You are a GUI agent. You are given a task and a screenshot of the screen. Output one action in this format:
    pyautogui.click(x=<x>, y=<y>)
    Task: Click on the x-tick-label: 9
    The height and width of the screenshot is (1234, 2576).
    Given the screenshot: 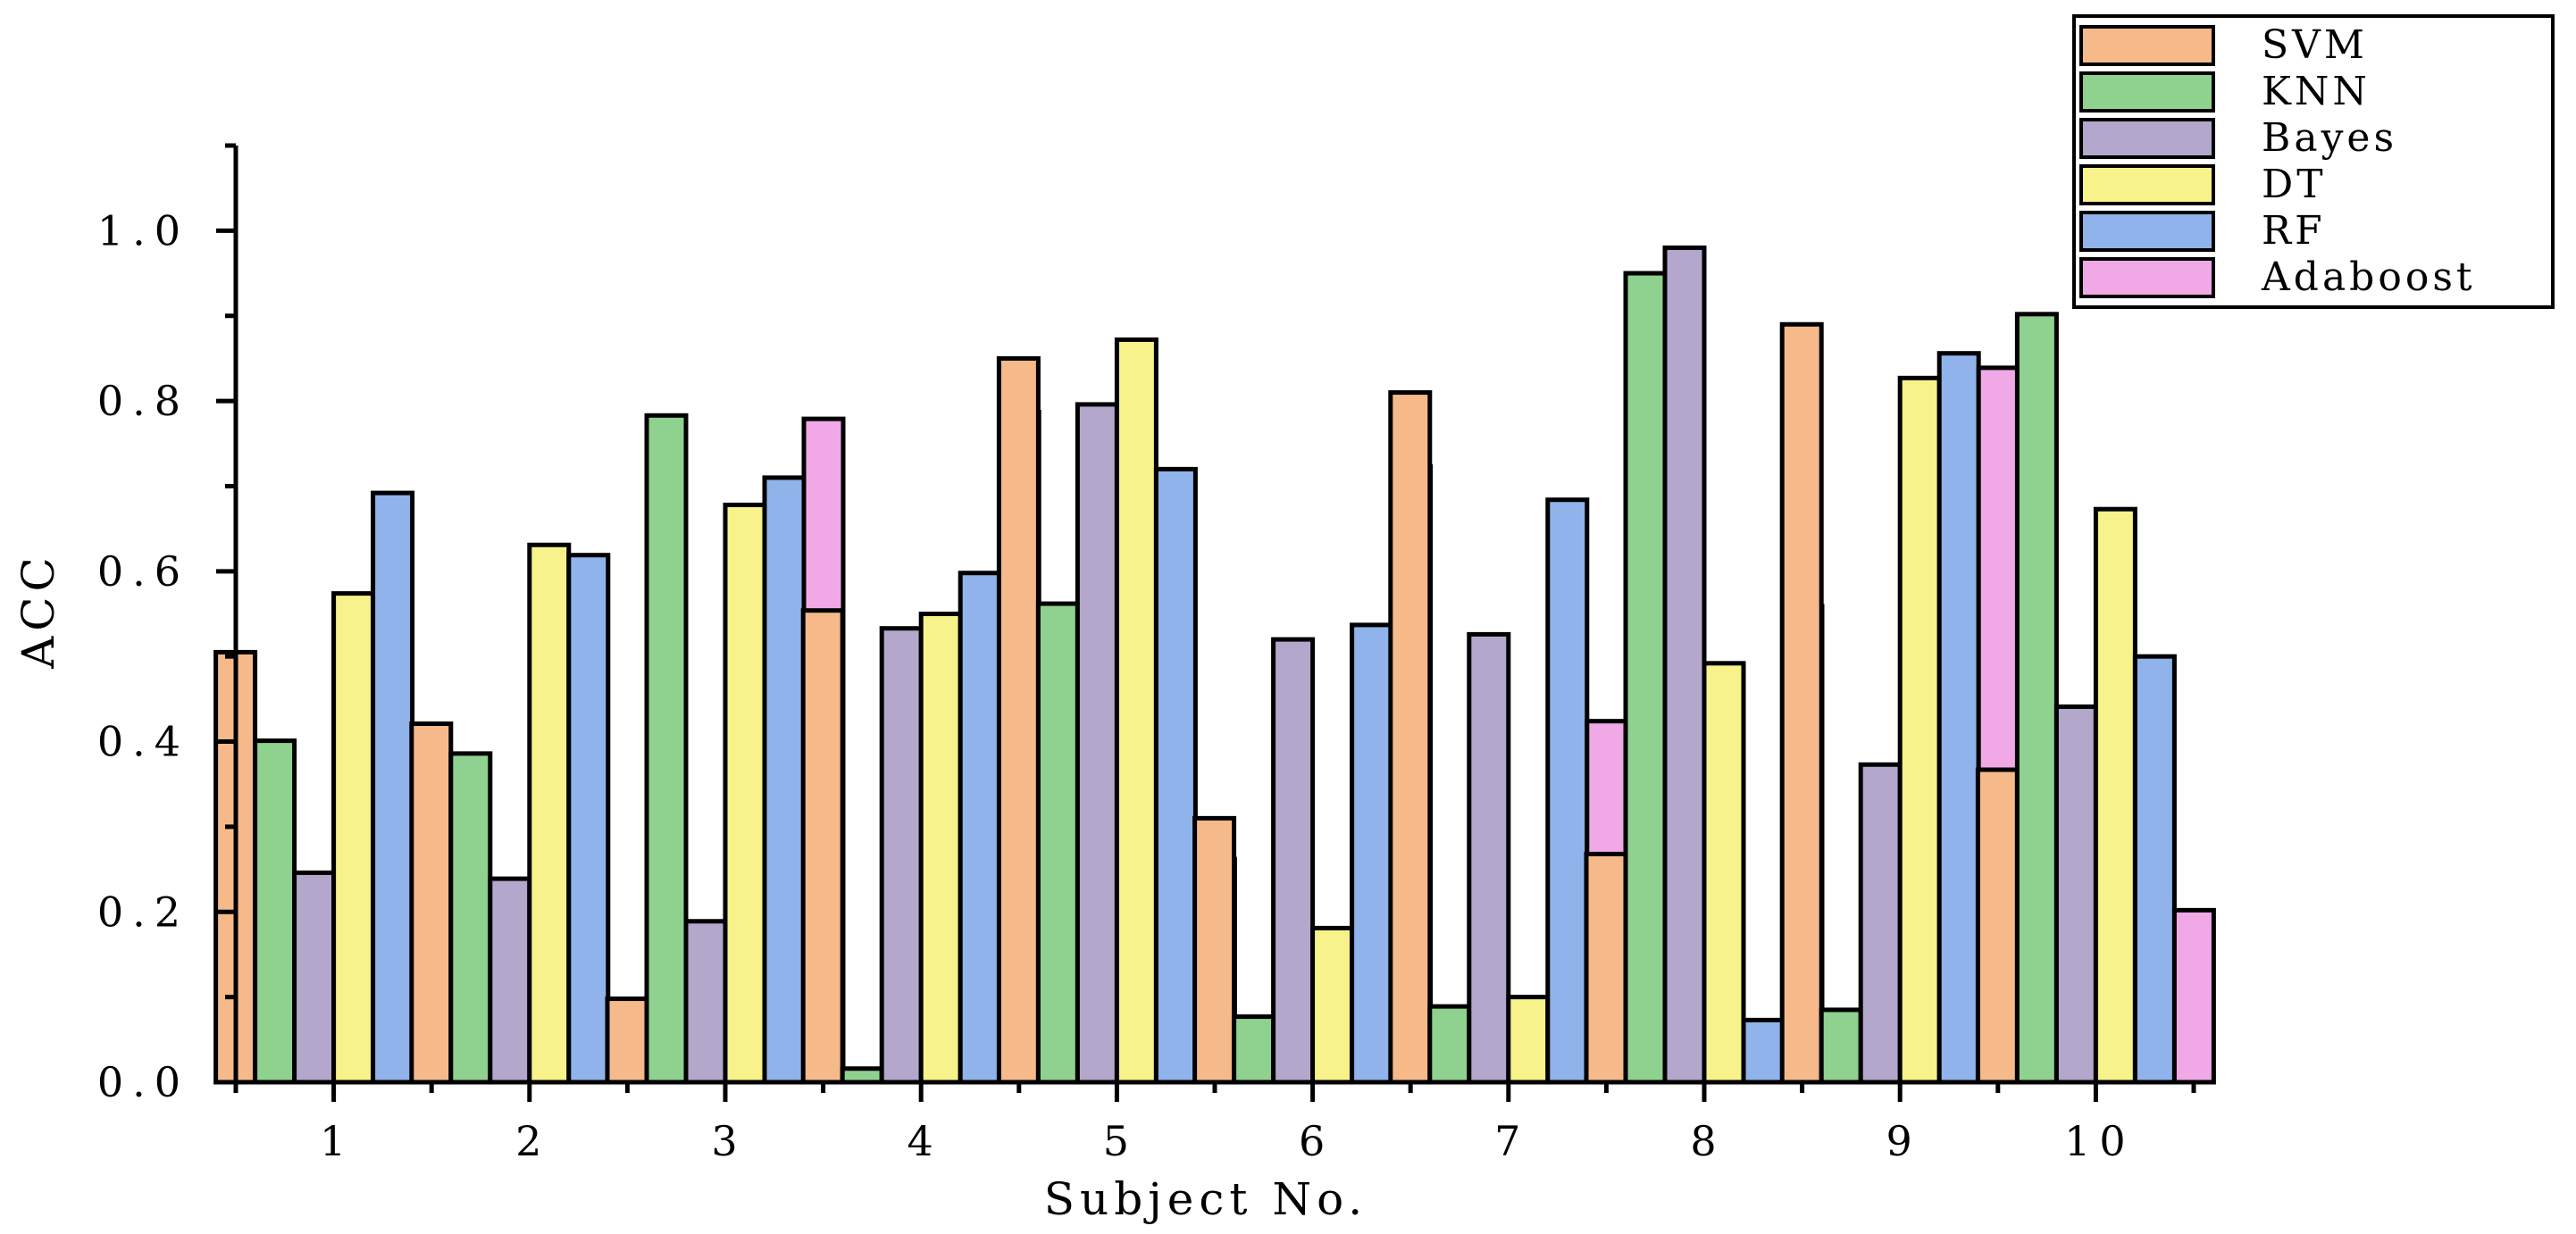 What is the action you would take?
    pyautogui.click(x=1904, y=1141)
    